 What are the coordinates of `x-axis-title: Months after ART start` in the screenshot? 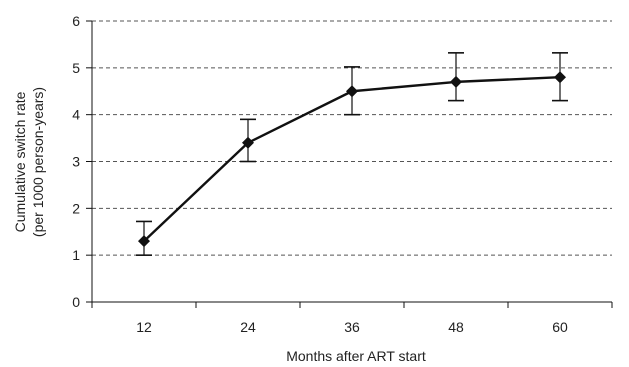 It's located at (356, 356).